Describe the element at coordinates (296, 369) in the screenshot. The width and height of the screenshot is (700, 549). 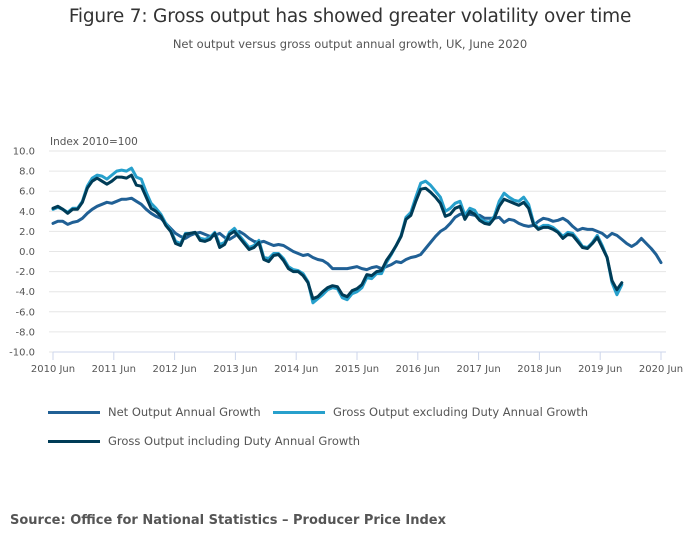
I see `x-tick-label: 2014 Jun` at that location.